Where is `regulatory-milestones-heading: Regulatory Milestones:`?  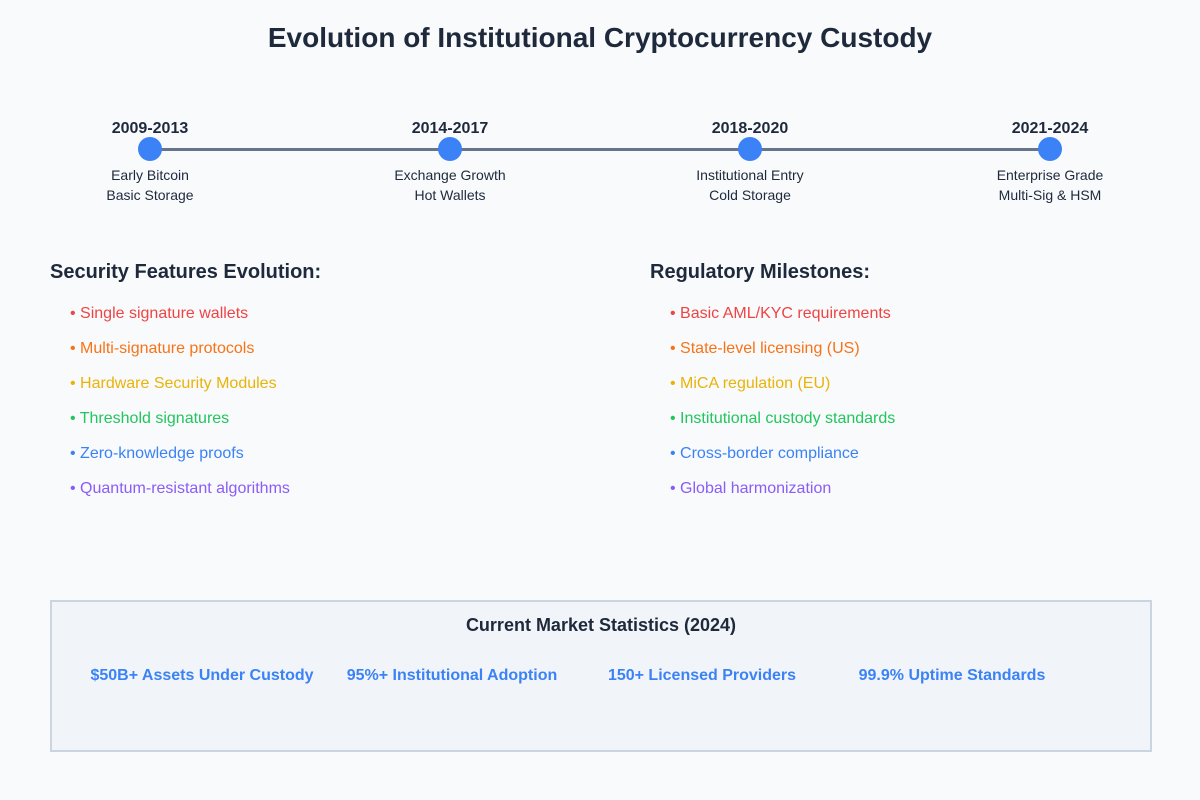 regulatory-milestones-heading: Regulatory Milestones: is located at coordinates (760, 272).